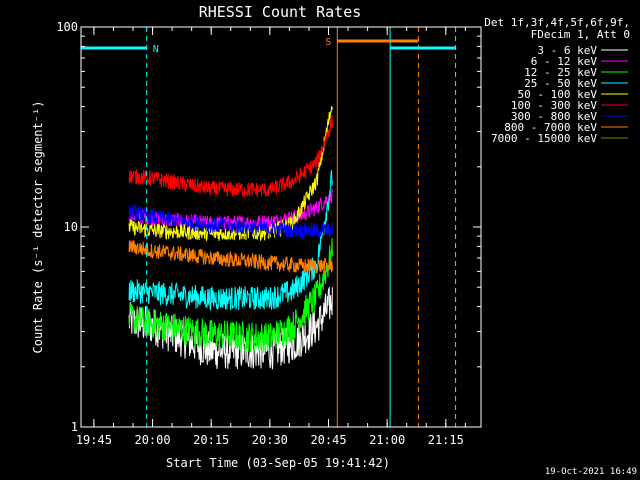 The height and width of the screenshot is (480, 640). I want to click on x-tick-label: 21:15, so click(446, 440).